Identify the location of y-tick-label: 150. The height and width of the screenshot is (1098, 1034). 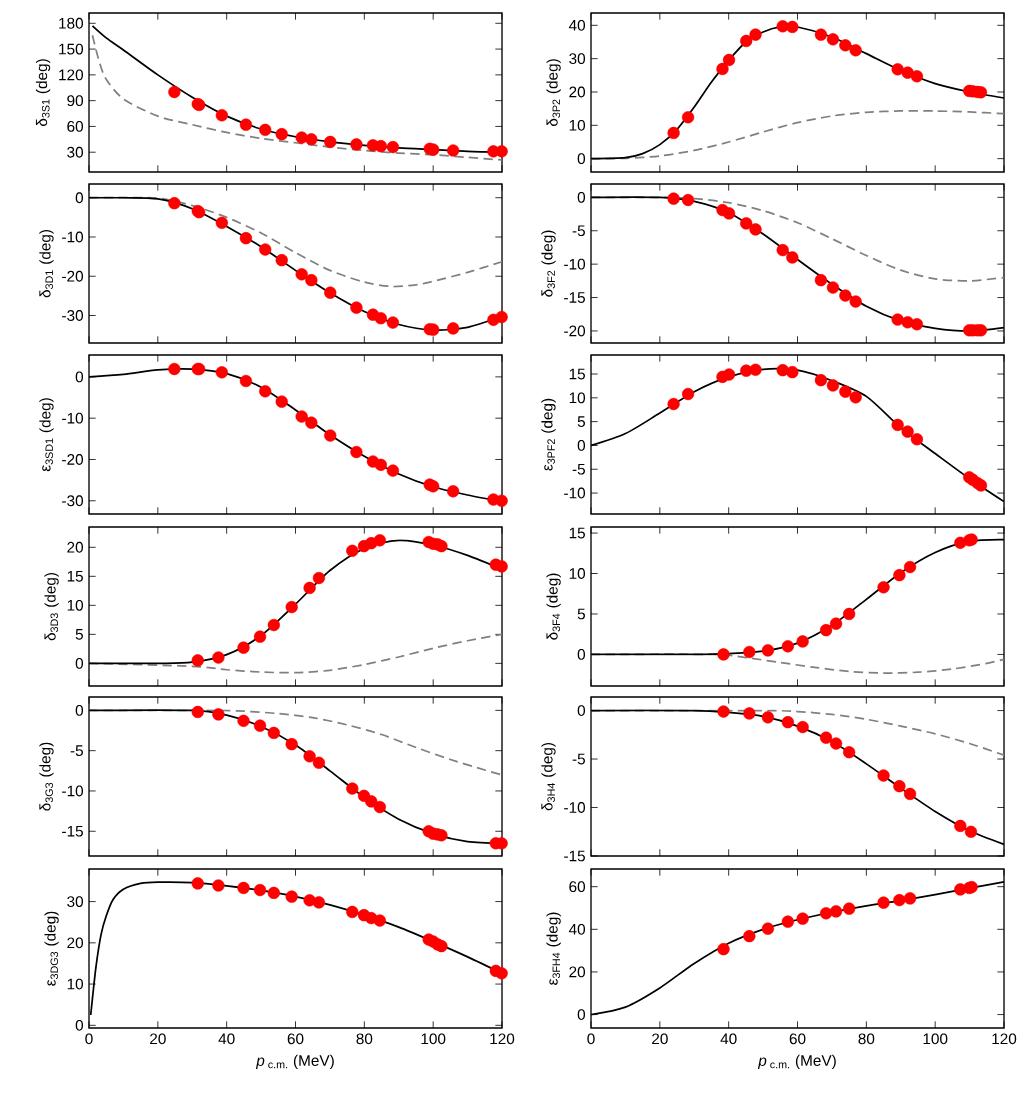
(71, 49).